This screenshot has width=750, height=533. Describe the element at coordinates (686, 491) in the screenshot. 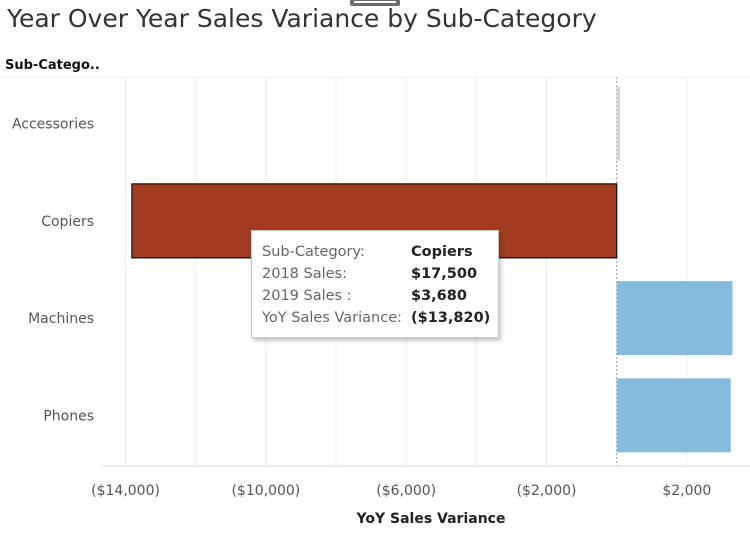

I see `x-tick-label: $2,000` at that location.